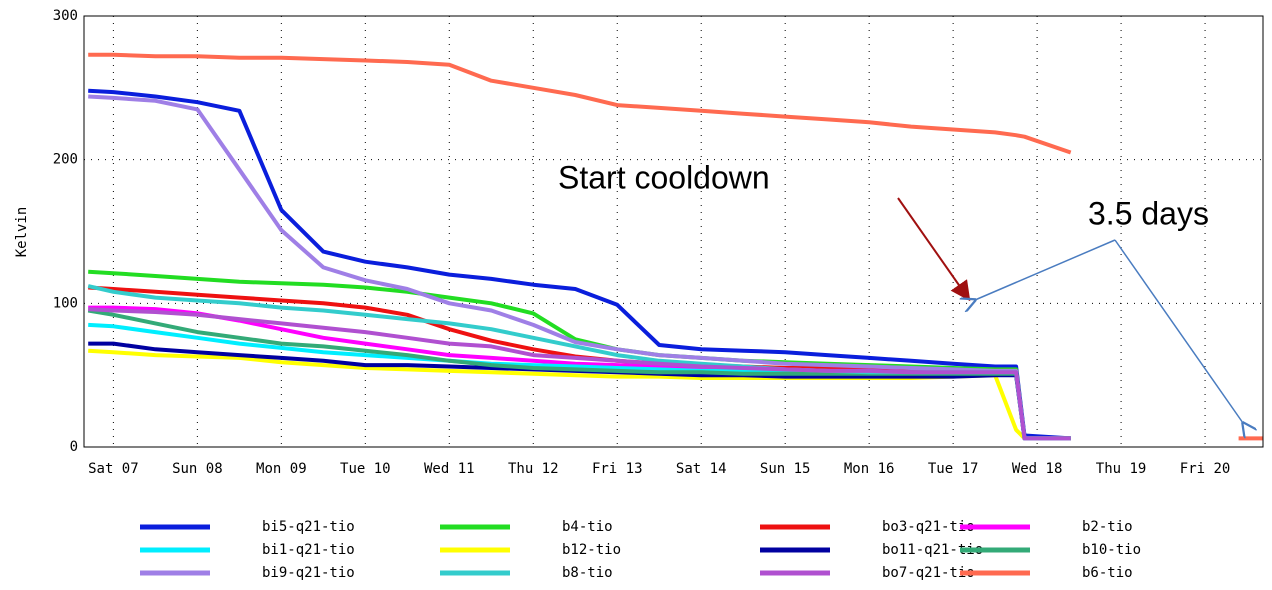  Describe the element at coordinates (308, 550) in the screenshot. I see `legend-label: bi1-q21-tio` at that location.